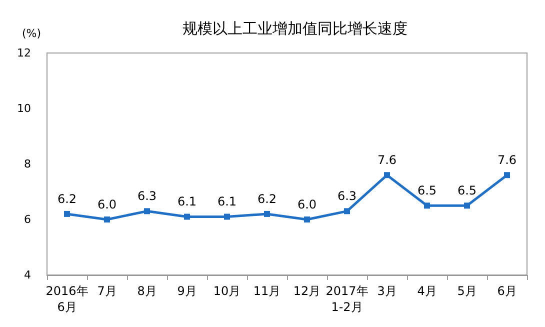 The image size is (545, 327). Describe the element at coordinates (295, 29) in the screenshot. I see `chart-title: 规模以上工业增加值同比增长速度` at that location.